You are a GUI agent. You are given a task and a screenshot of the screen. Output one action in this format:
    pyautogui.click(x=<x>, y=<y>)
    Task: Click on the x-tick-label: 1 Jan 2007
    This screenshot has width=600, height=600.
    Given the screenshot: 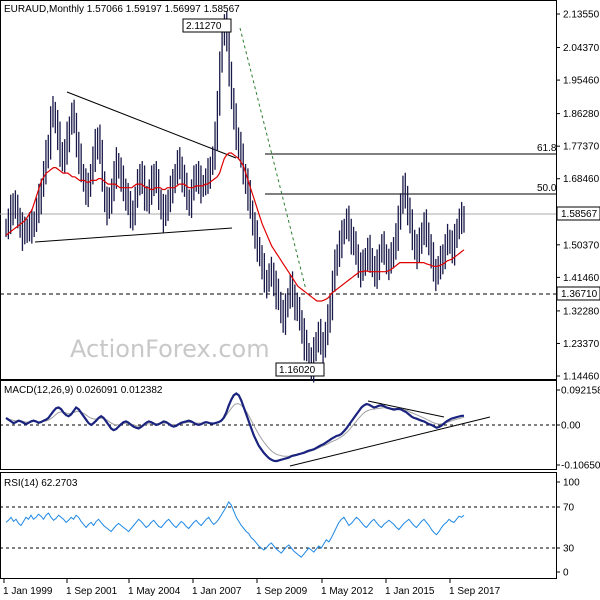 What is the action you would take?
    pyautogui.click(x=217, y=591)
    